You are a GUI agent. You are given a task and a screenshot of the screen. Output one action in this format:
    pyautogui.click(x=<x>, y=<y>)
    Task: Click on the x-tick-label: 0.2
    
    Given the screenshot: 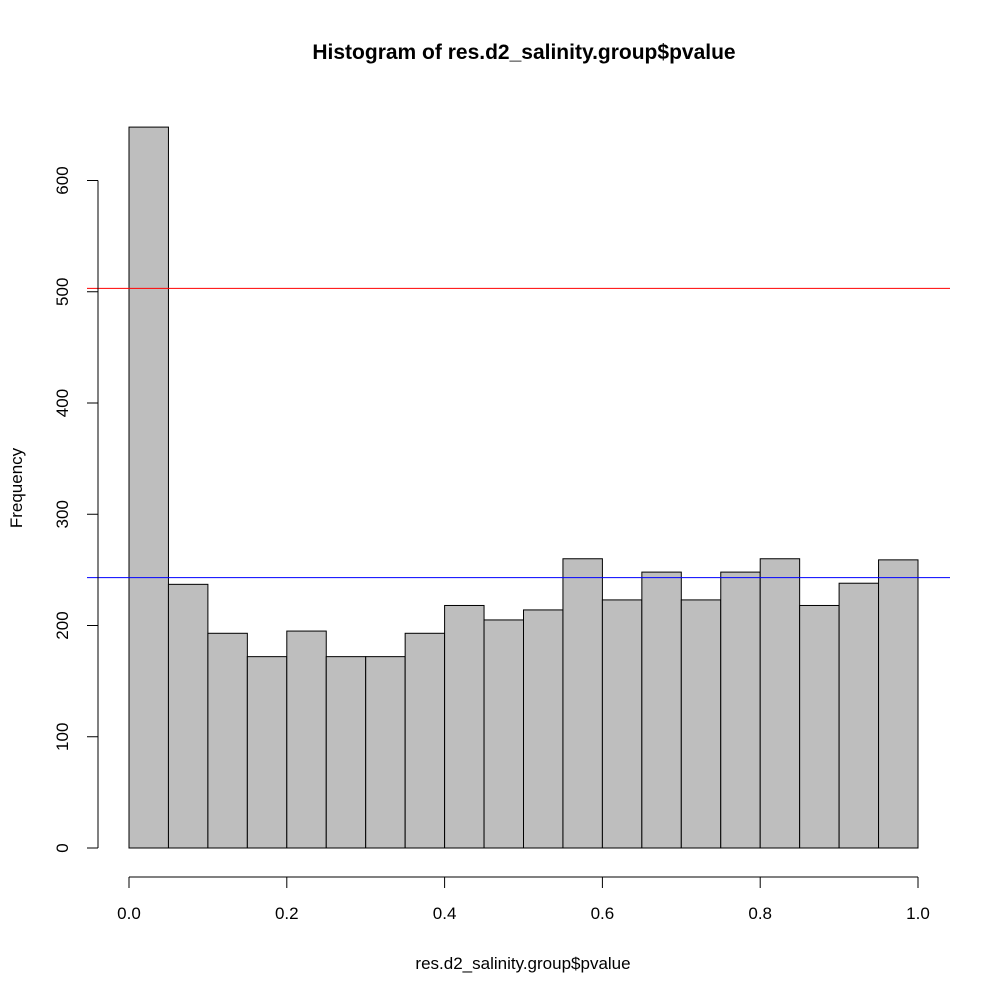 What is the action you would take?
    pyautogui.click(x=287, y=913)
    